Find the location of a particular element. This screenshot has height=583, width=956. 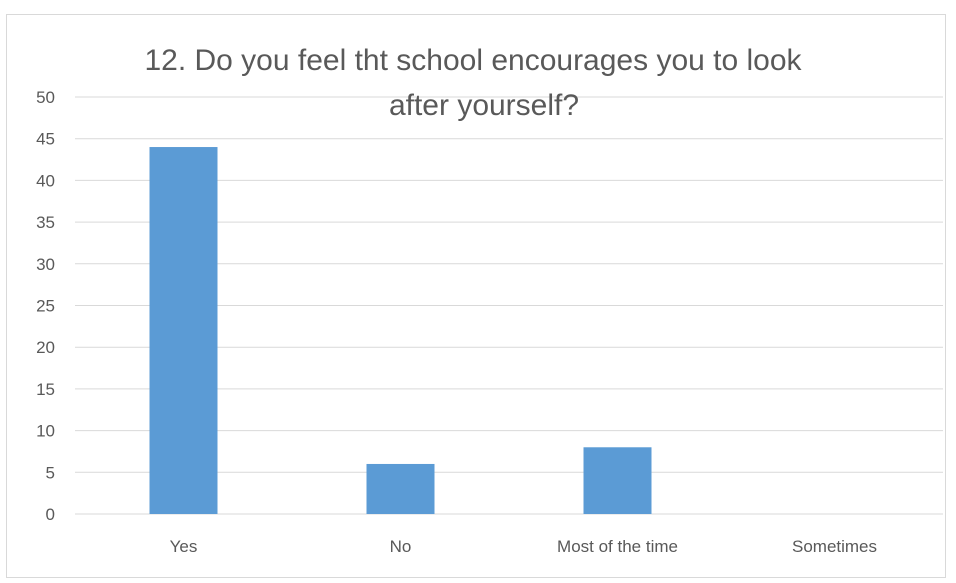

x-axis-categories: Yes No Most of the time Sometimes is located at coordinates (523, 546).